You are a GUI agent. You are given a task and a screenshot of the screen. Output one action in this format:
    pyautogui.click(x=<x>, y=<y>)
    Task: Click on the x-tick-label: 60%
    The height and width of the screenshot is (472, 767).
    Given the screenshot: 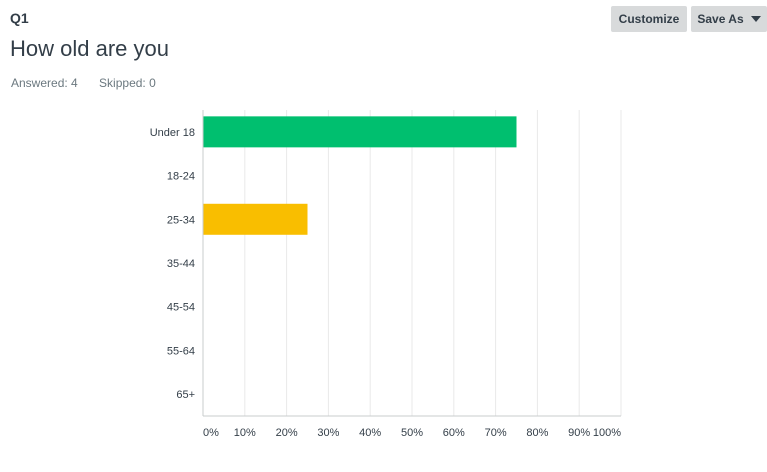 What is the action you would take?
    pyautogui.click(x=454, y=433)
    